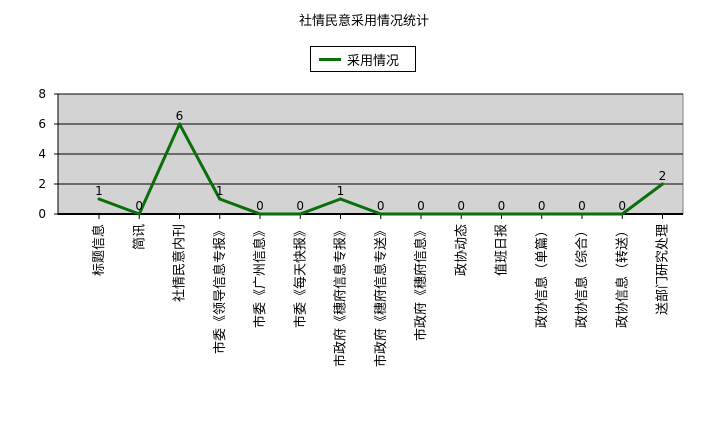 This screenshot has height=435, width=728. What do you see at coordinates (582, 276) in the screenshot?
I see `x-tick-label: 政协信息（综合）` at bounding box center [582, 276].